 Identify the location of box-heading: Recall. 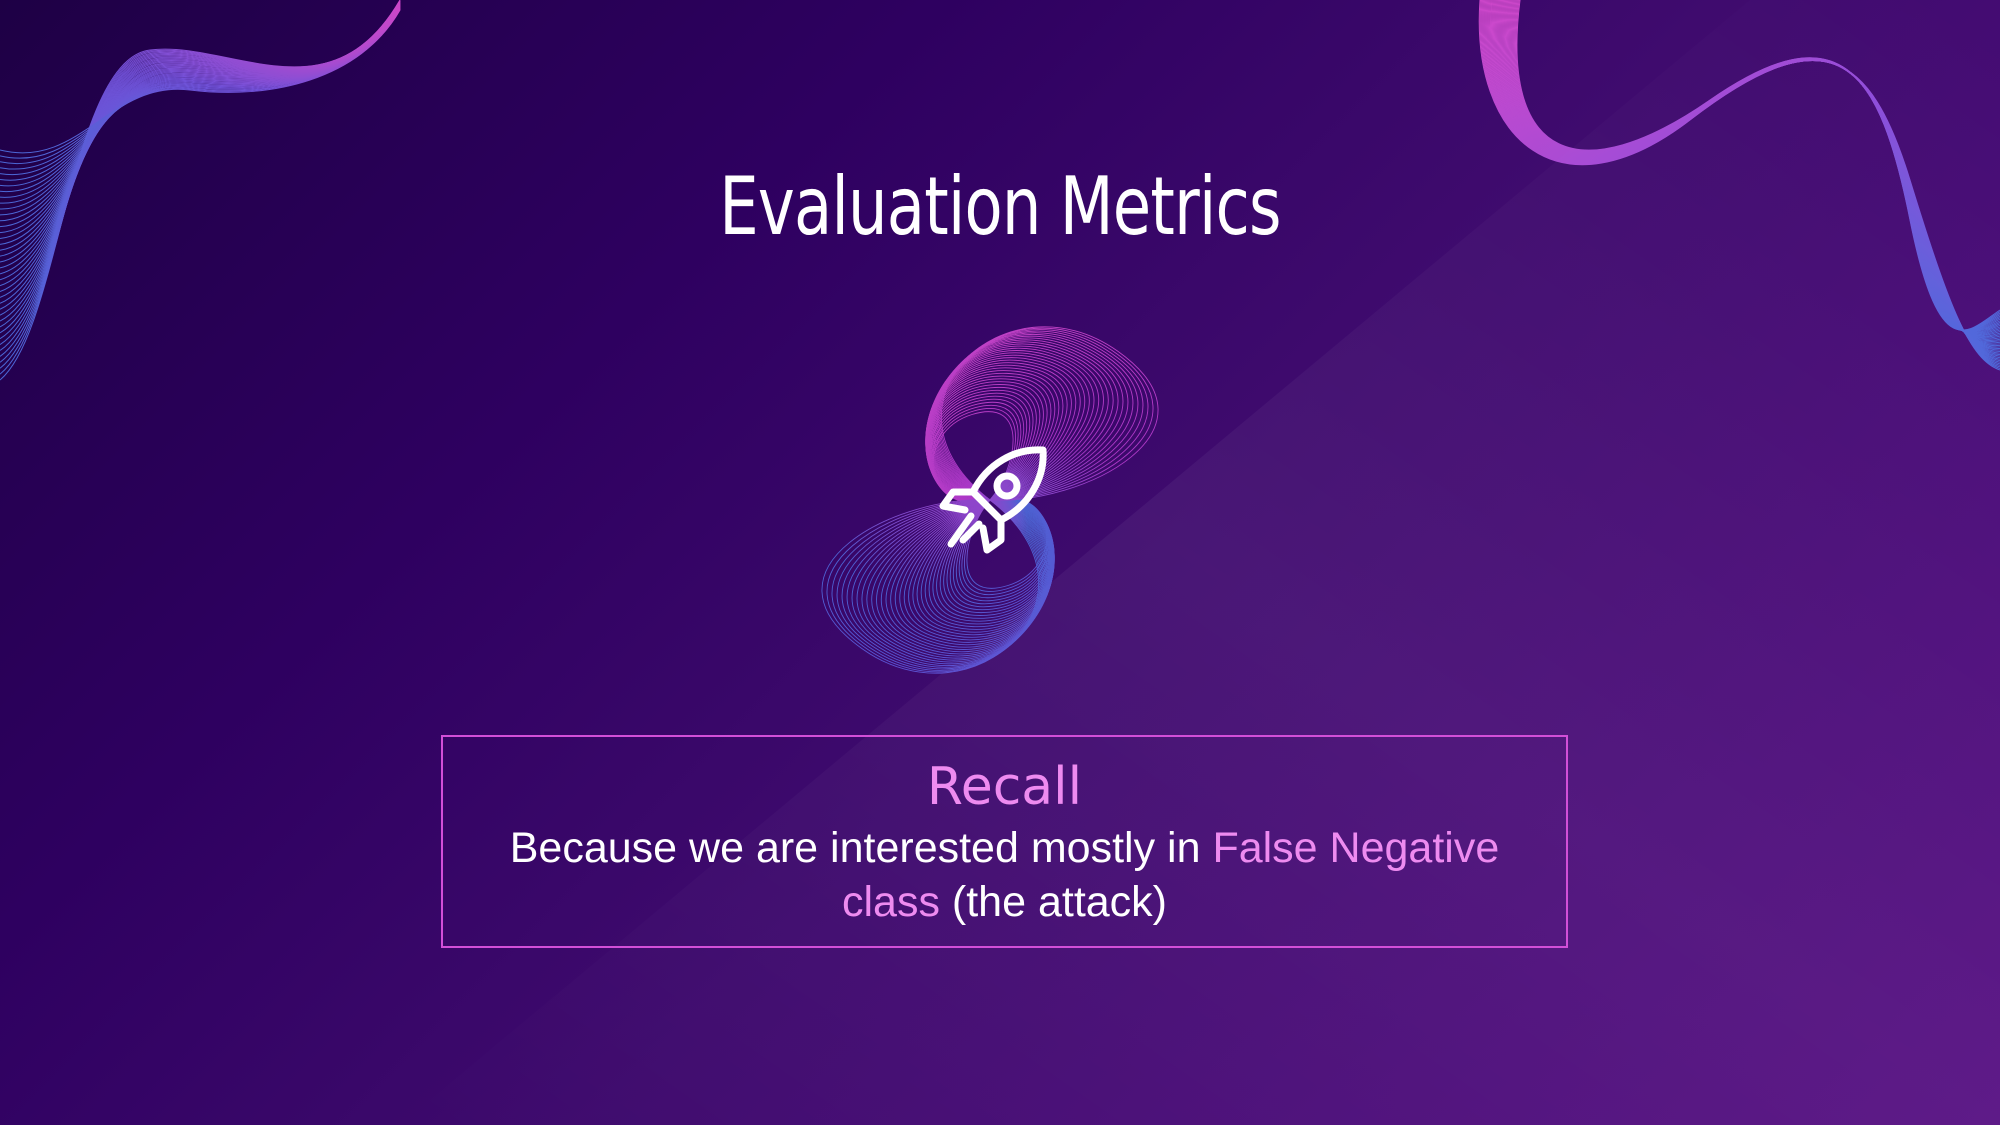
(1004, 787).